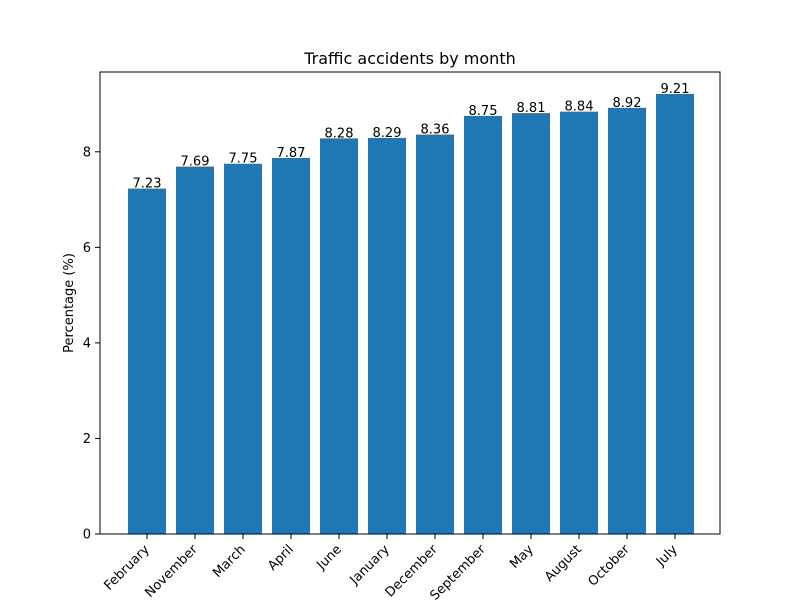 This screenshot has height=604, width=800. I want to click on bar-june, so click(339, 336).